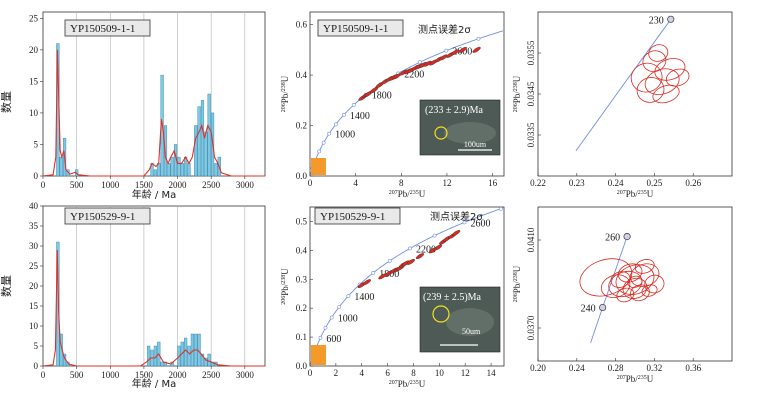 Image resolution: width=761 pixels, height=404 pixels. What do you see at coordinates (531, 134) in the screenshot?
I see `y-tick-label: 0.0335` at bounding box center [531, 134].